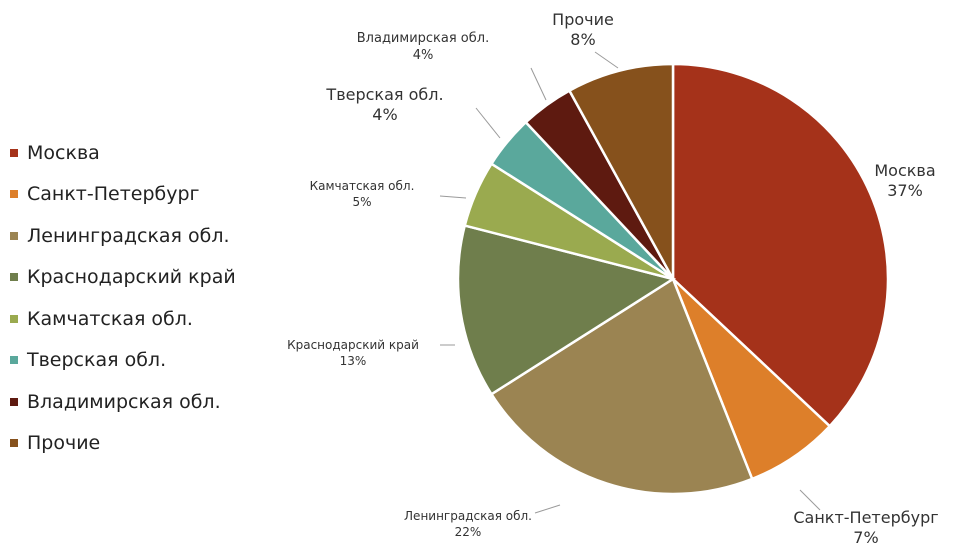 The width and height of the screenshot is (957, 547). I want to click on legend-item: Краснодарский край, so click(123, 278).